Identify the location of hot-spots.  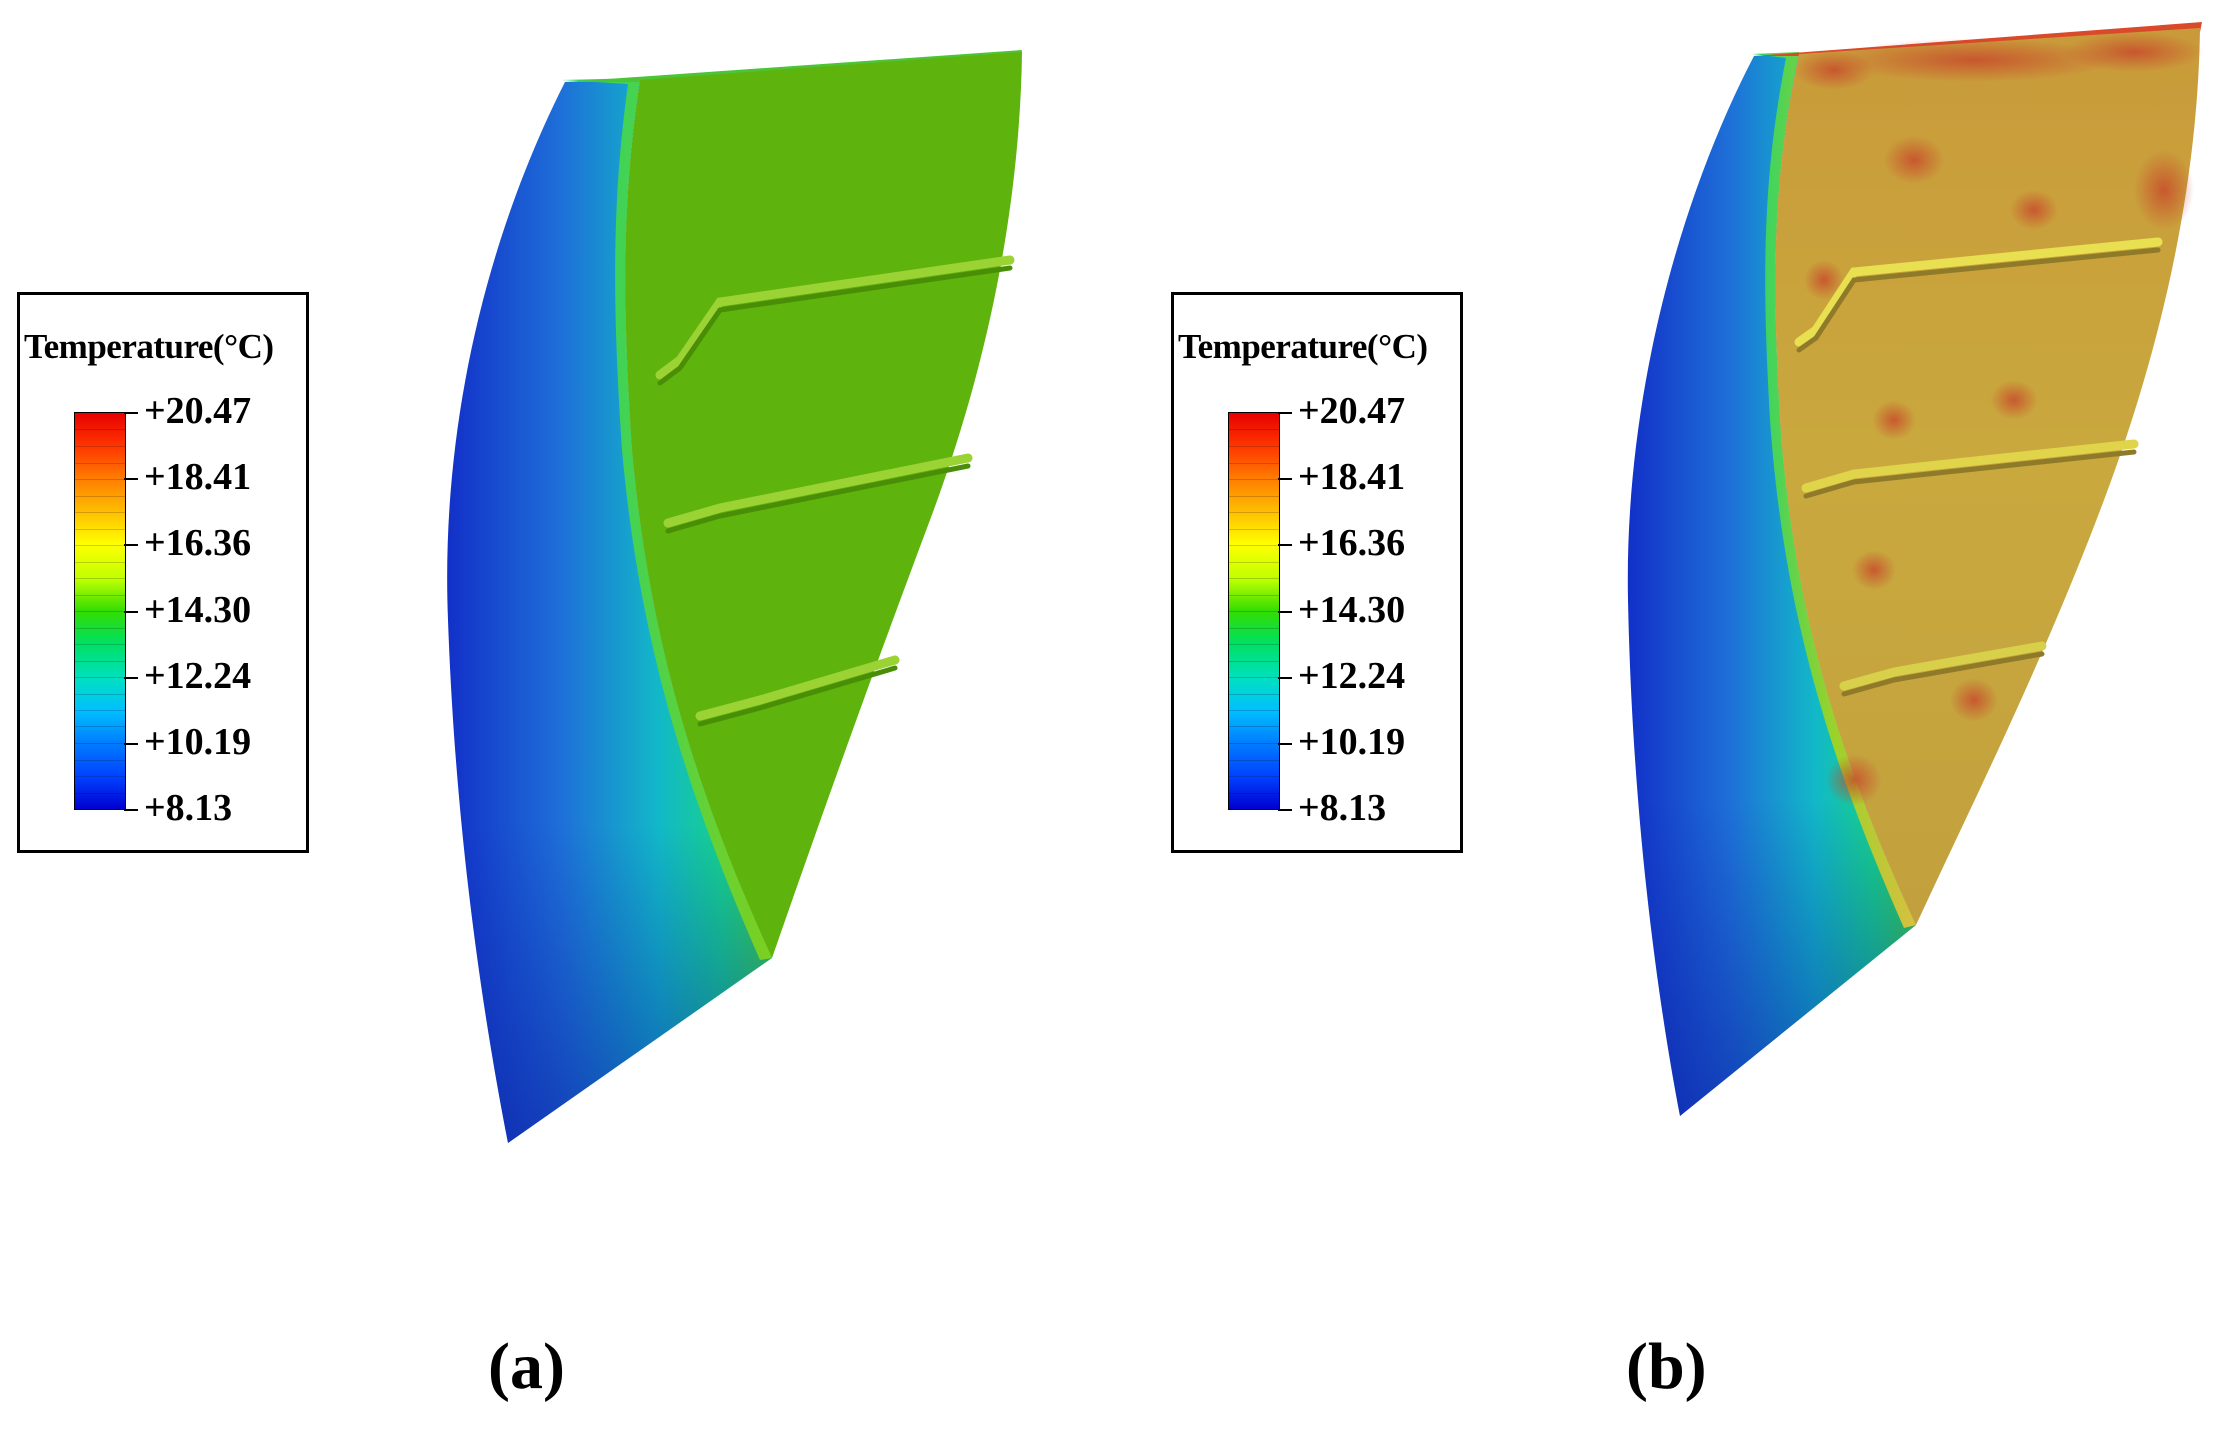
(1999, 419).